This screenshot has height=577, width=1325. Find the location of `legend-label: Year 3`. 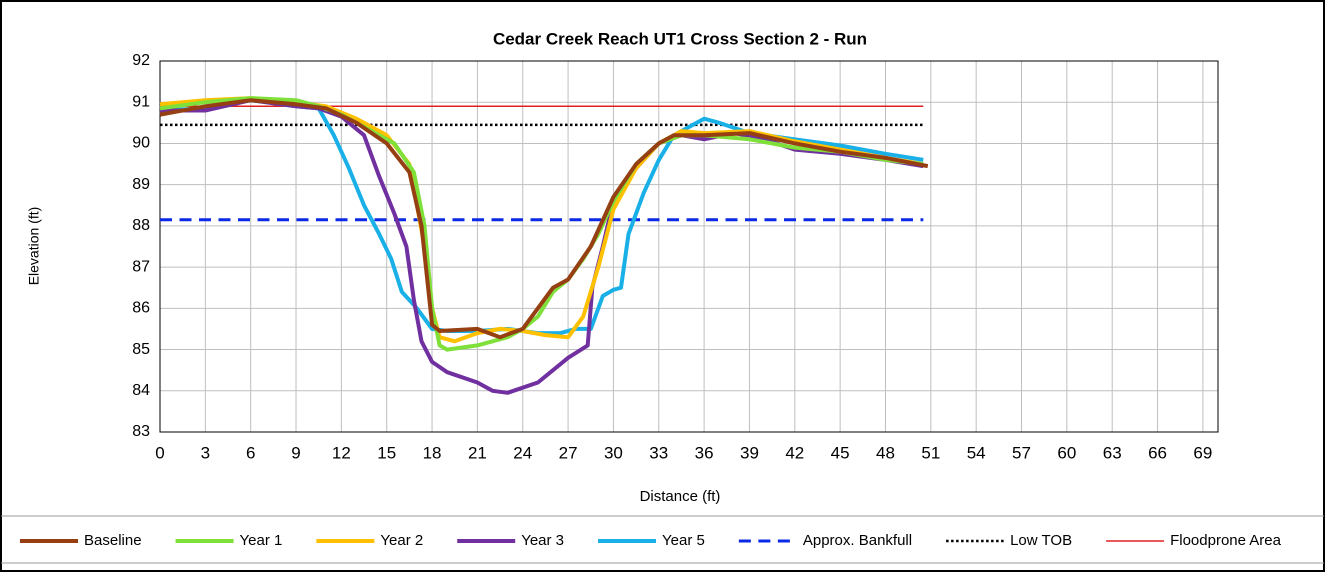

legend-label: Year 3 is located at coordinates (542, 540).